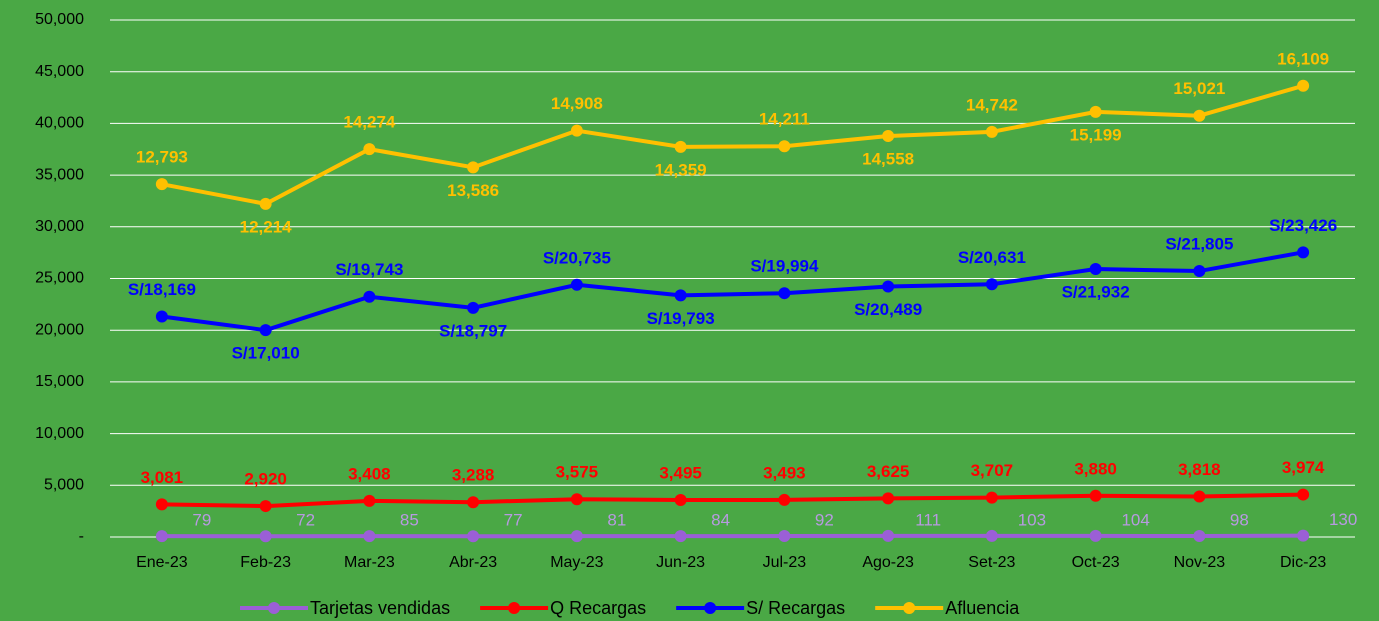 The image size is (1379, 621). Describe the element at coordinates (992, 470) in the screenshot. I see `data-label: 3,707` at that location.